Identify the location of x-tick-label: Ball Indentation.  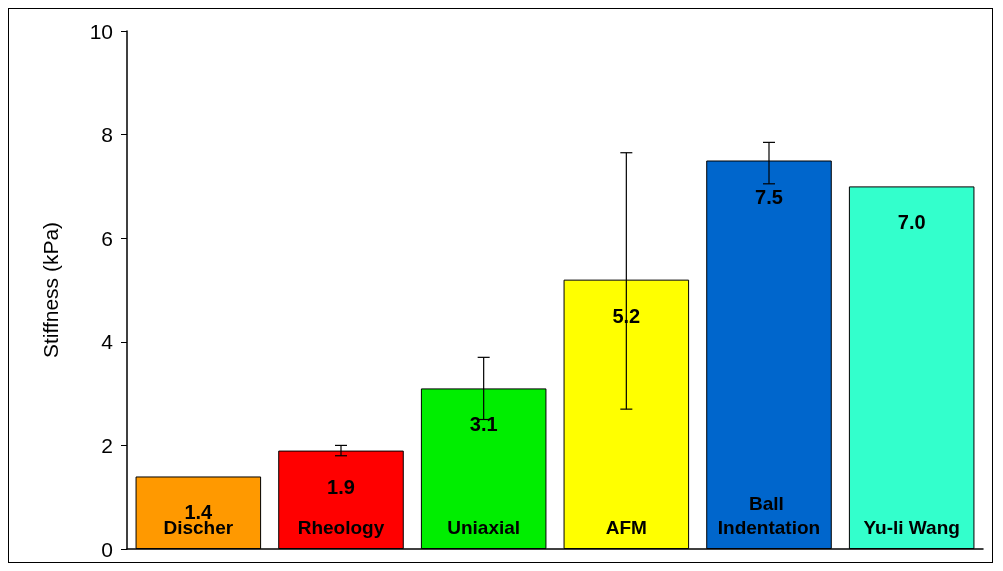
(769, 515).